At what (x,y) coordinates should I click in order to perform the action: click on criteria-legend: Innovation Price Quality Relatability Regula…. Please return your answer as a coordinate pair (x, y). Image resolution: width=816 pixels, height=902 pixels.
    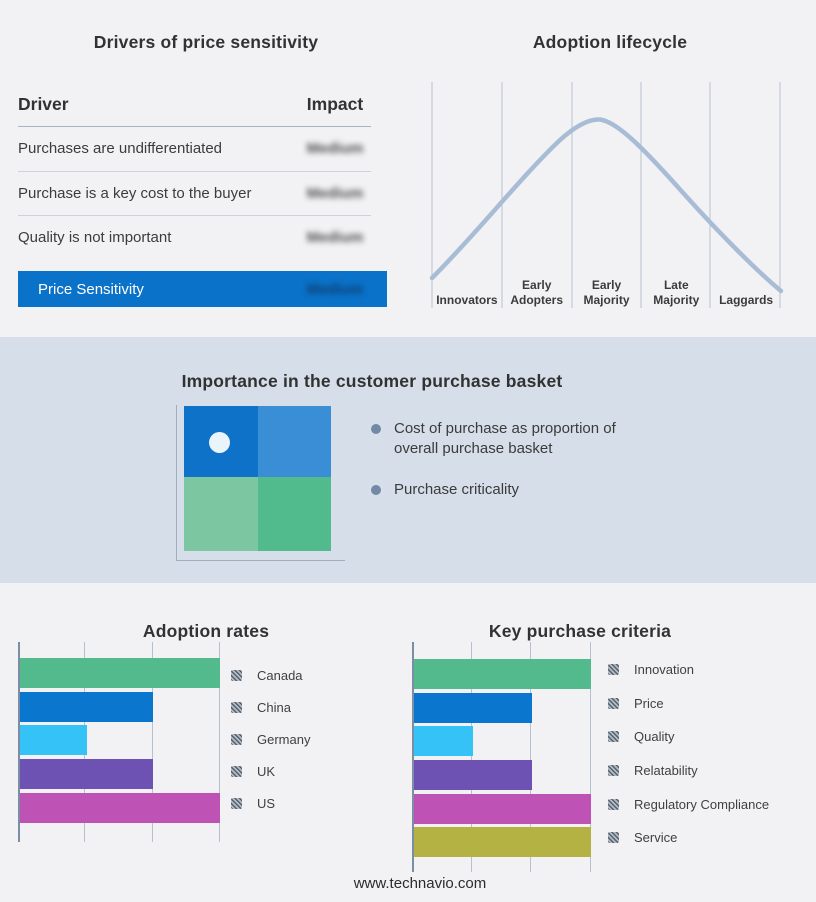
    Looking at the image, I should click on (688, 754).